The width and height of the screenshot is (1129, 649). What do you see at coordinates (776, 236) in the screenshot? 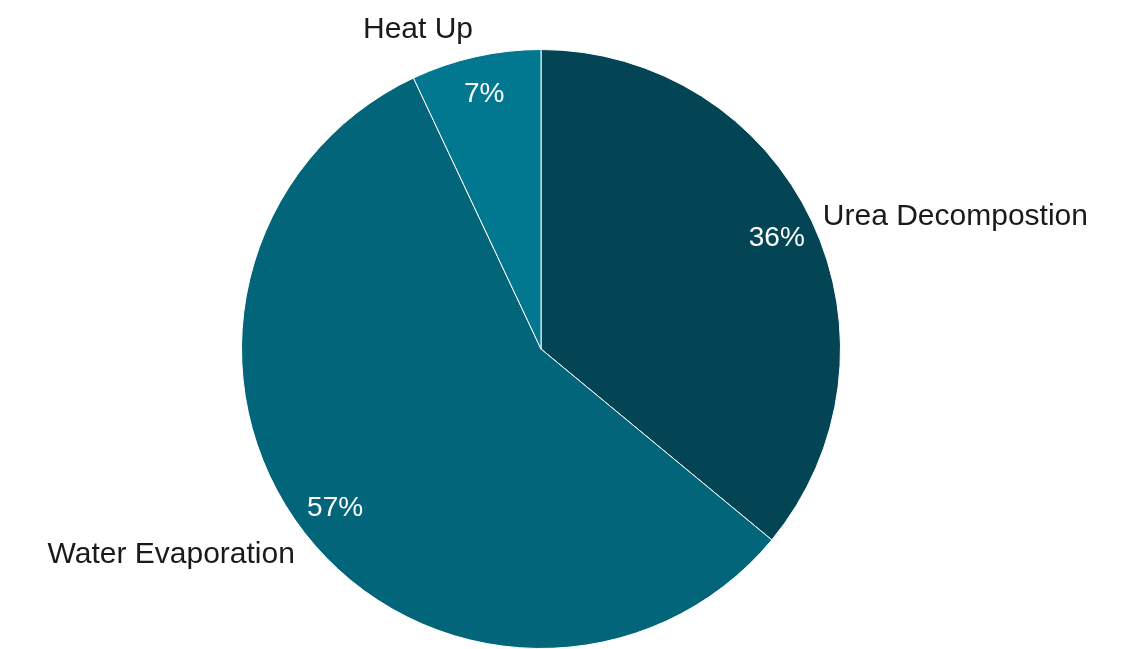
I see `data-label: 36%` at bounding box center [776, 236].